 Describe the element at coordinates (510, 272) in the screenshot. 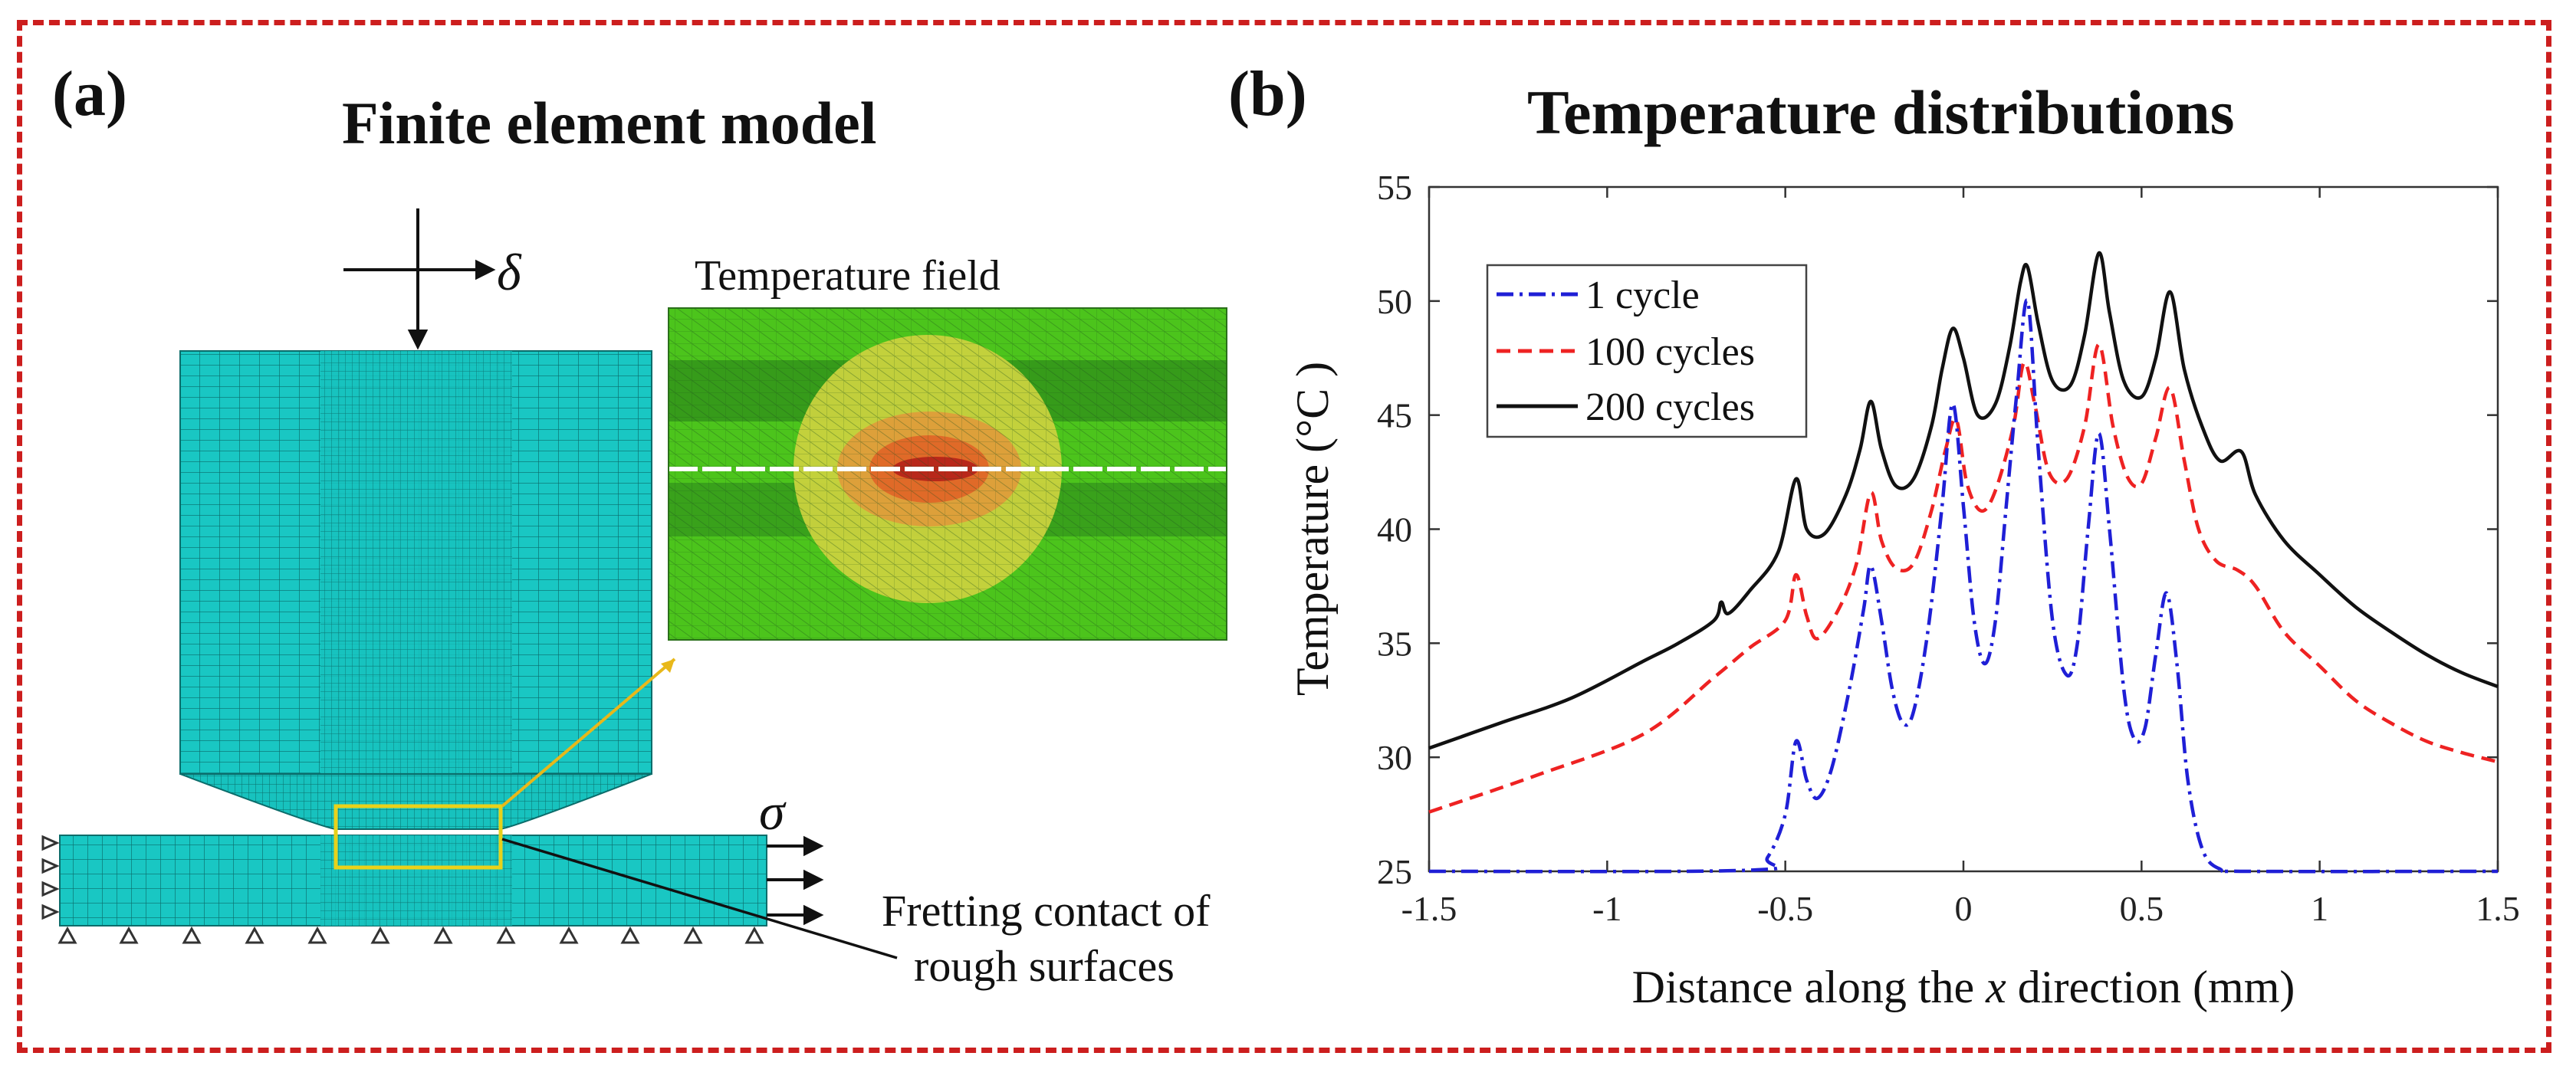

I see `delta-symbol: δ` at that location.